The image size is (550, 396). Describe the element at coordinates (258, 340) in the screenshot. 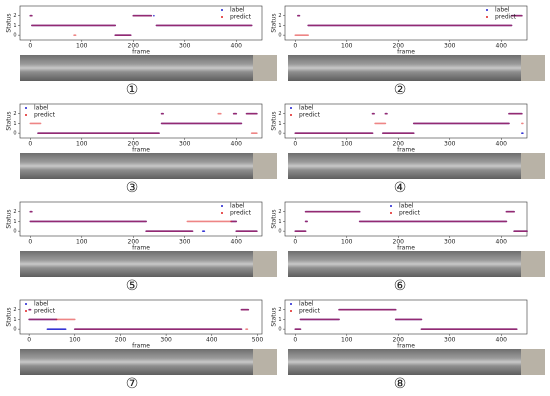

I see `x-tick-label: 500` at that location.